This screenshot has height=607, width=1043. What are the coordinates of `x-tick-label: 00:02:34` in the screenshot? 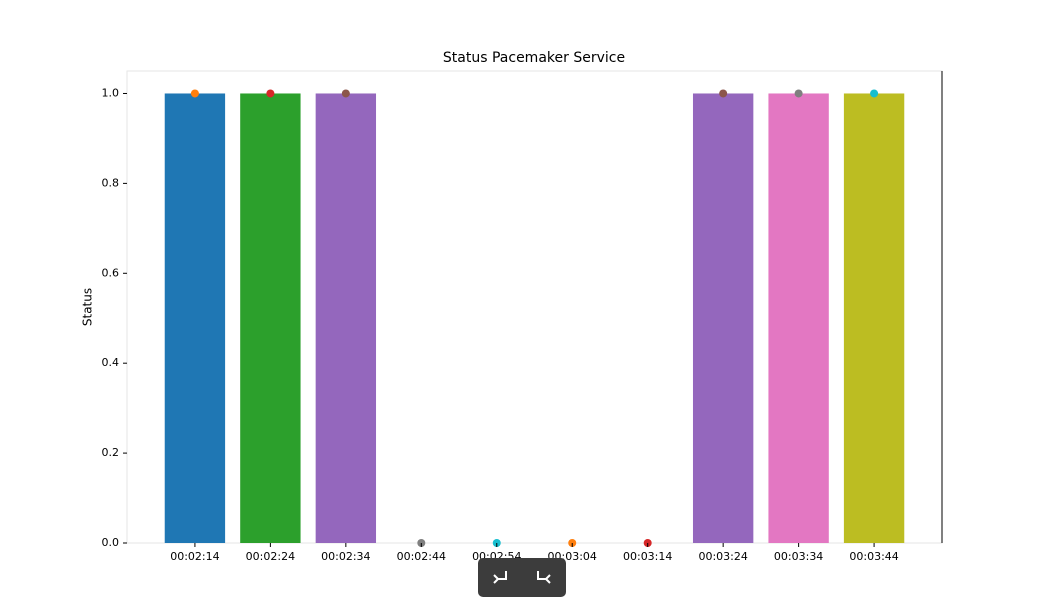 It's located at (345, 556).